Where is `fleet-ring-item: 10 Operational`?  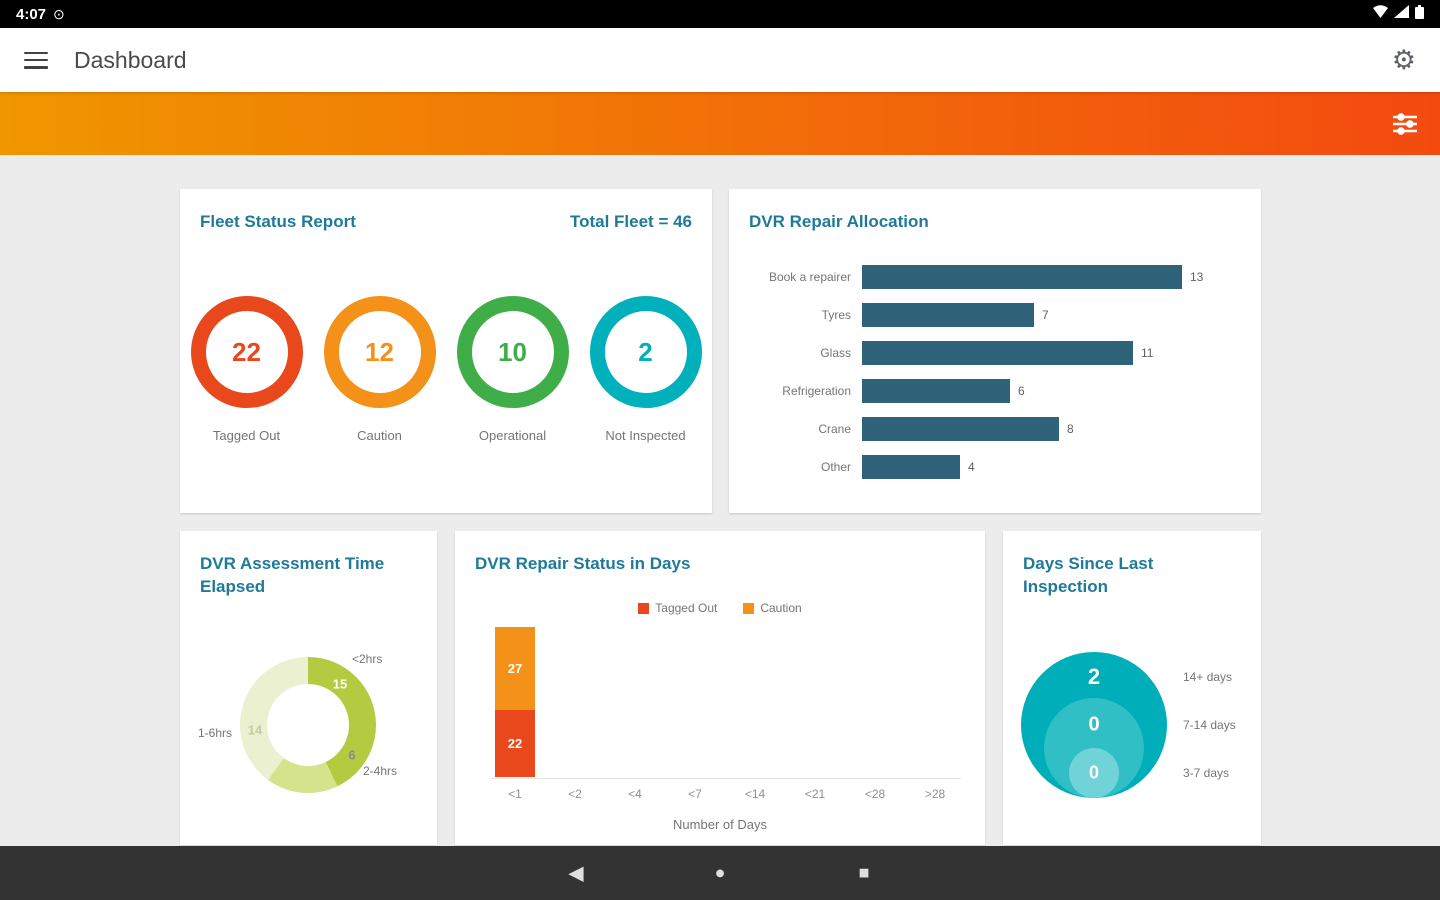
fleet-ring-item: 10 Operational is located at coordinates (512, 369).